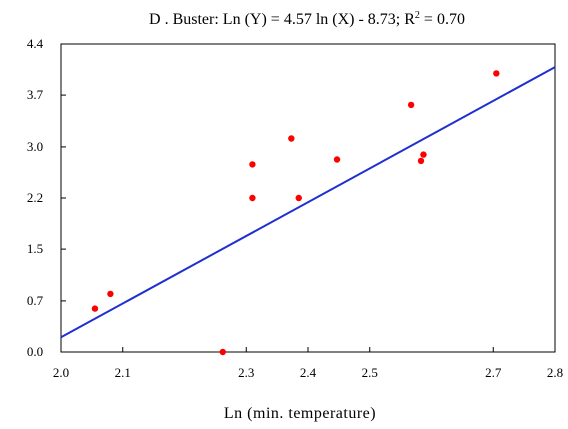 The image size is (568, 429). What do you see at coordinates (35, 351) in the screenshot?
I see `y-tick-label: 0.0` at bounding box center [35, 351].